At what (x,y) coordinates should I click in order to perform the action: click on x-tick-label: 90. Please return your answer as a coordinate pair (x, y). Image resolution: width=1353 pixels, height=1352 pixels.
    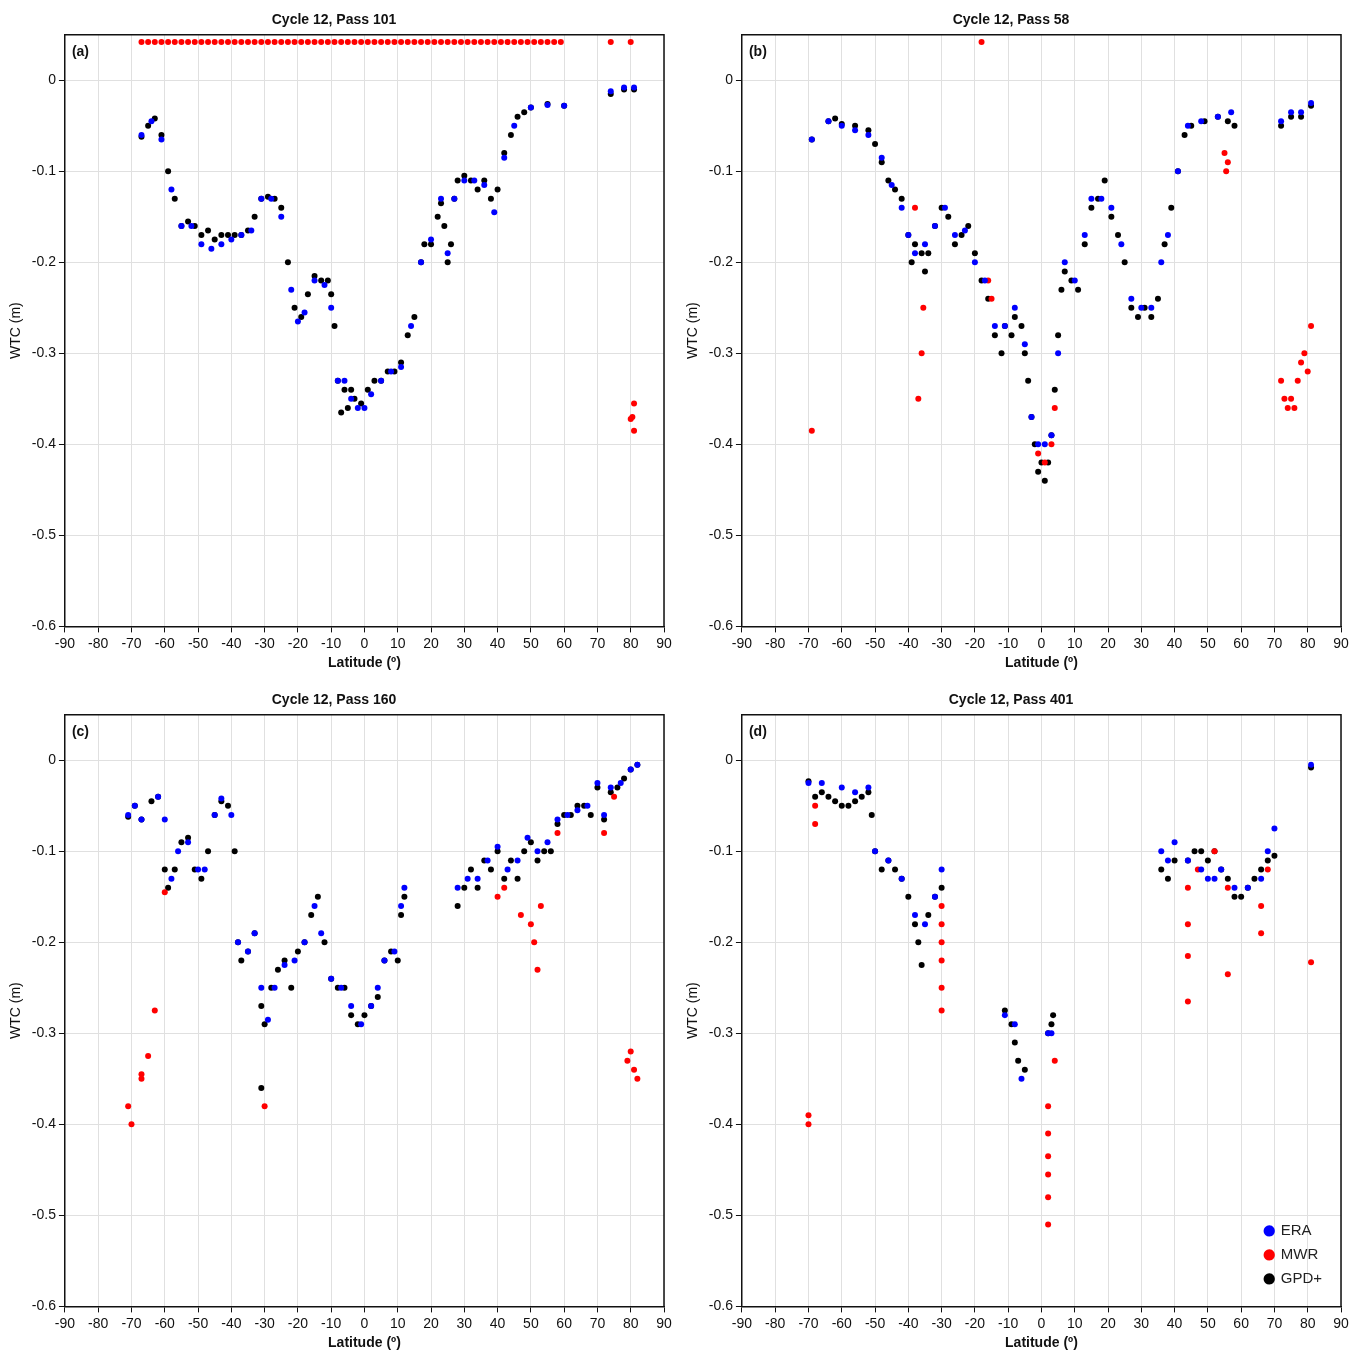
    Looking at the image, I should click on (1341, 642).